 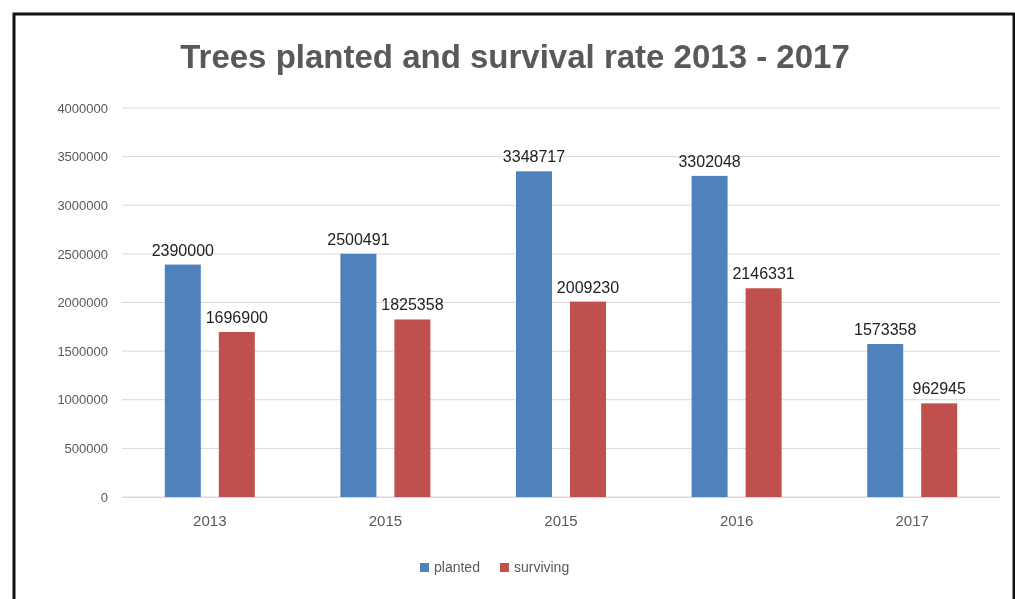 I want to click on data-label: 1696900, so click(x=237, y=317).